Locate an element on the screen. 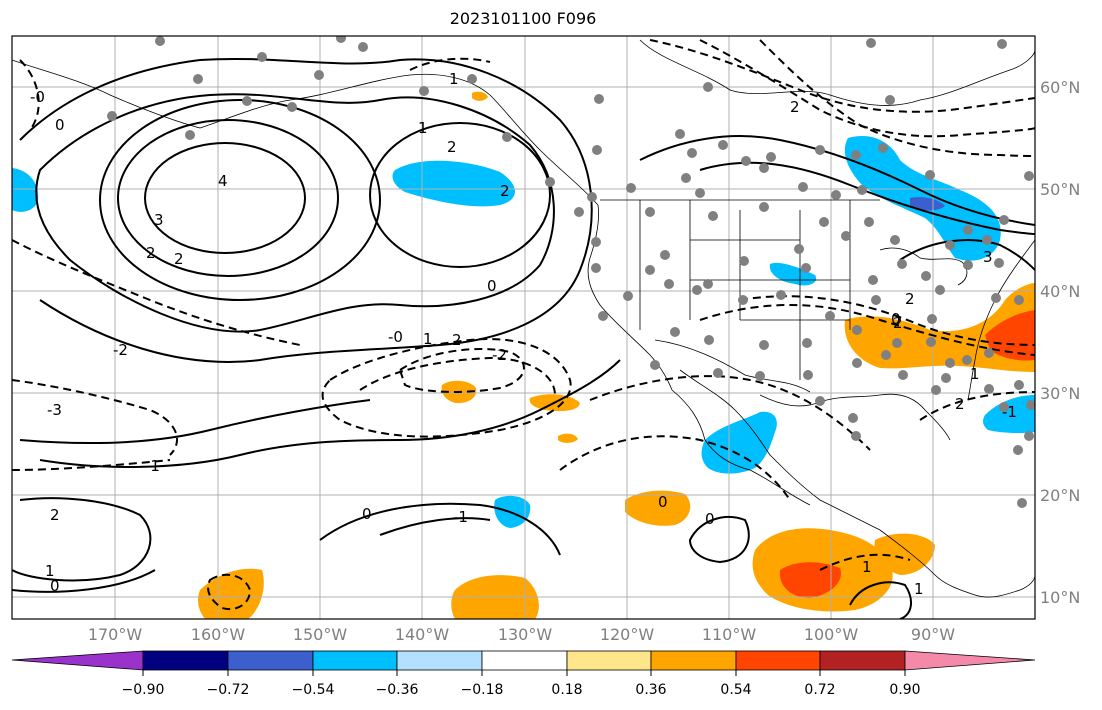  east-coast is located at coordinates (1001, 320).